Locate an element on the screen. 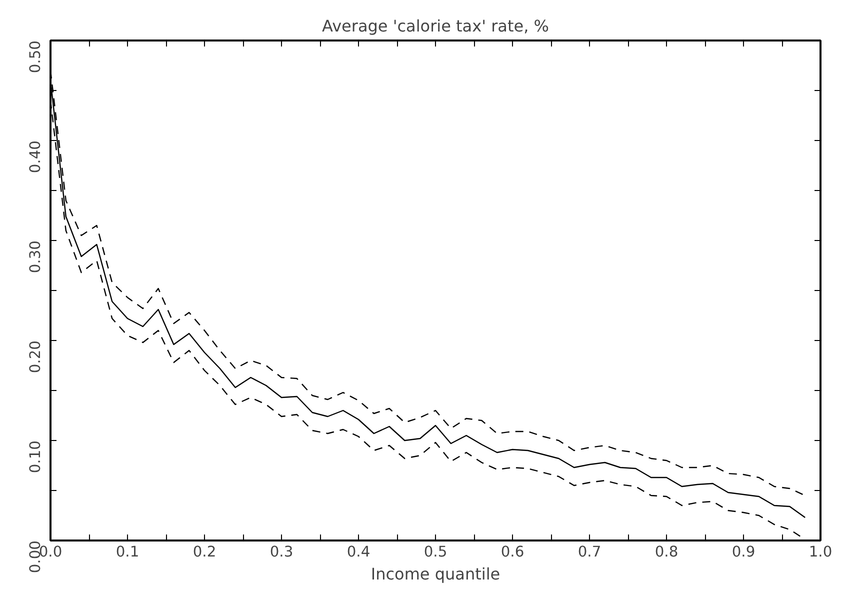 The width and height of the screenshot is (848, 608). y-tick-label: 0.50 is located at coordinates (35, 57).